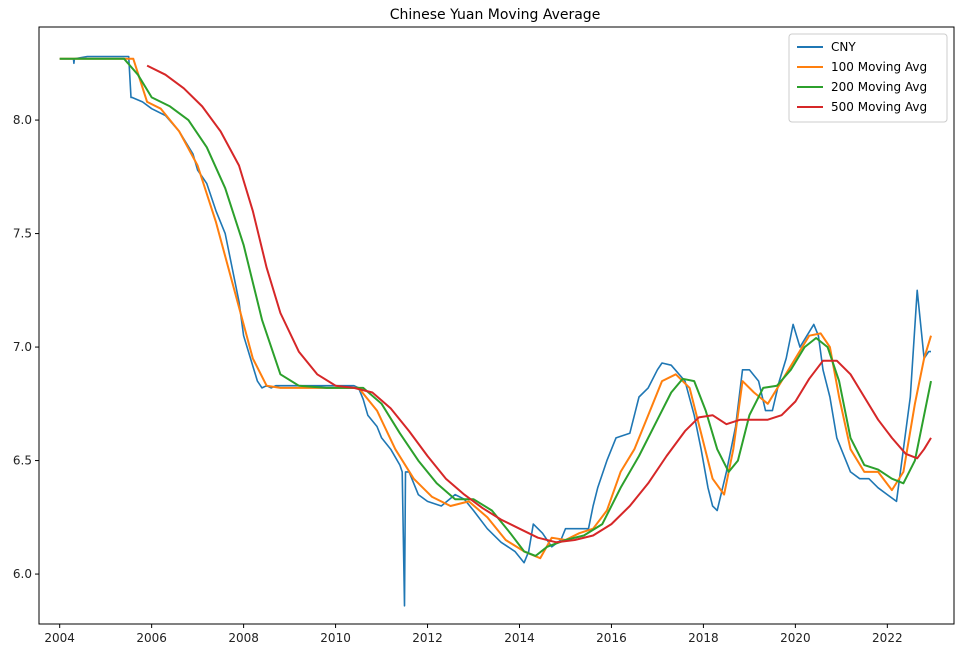 The height and width of the screenshot is (653, 962). Describe the element at coordinates (879, 87) in the screenshot. I see `legend-label-2: 200 Moving Avg` at that location.